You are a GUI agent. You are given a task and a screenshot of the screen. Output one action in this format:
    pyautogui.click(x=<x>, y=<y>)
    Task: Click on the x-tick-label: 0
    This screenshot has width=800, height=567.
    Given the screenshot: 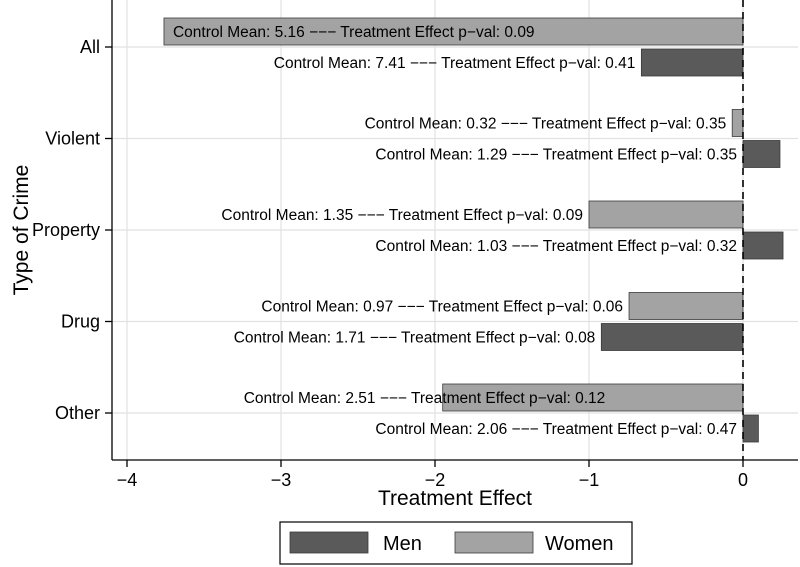 What is the action you would take?
    pyautogui.click(x=743, y=480)
    